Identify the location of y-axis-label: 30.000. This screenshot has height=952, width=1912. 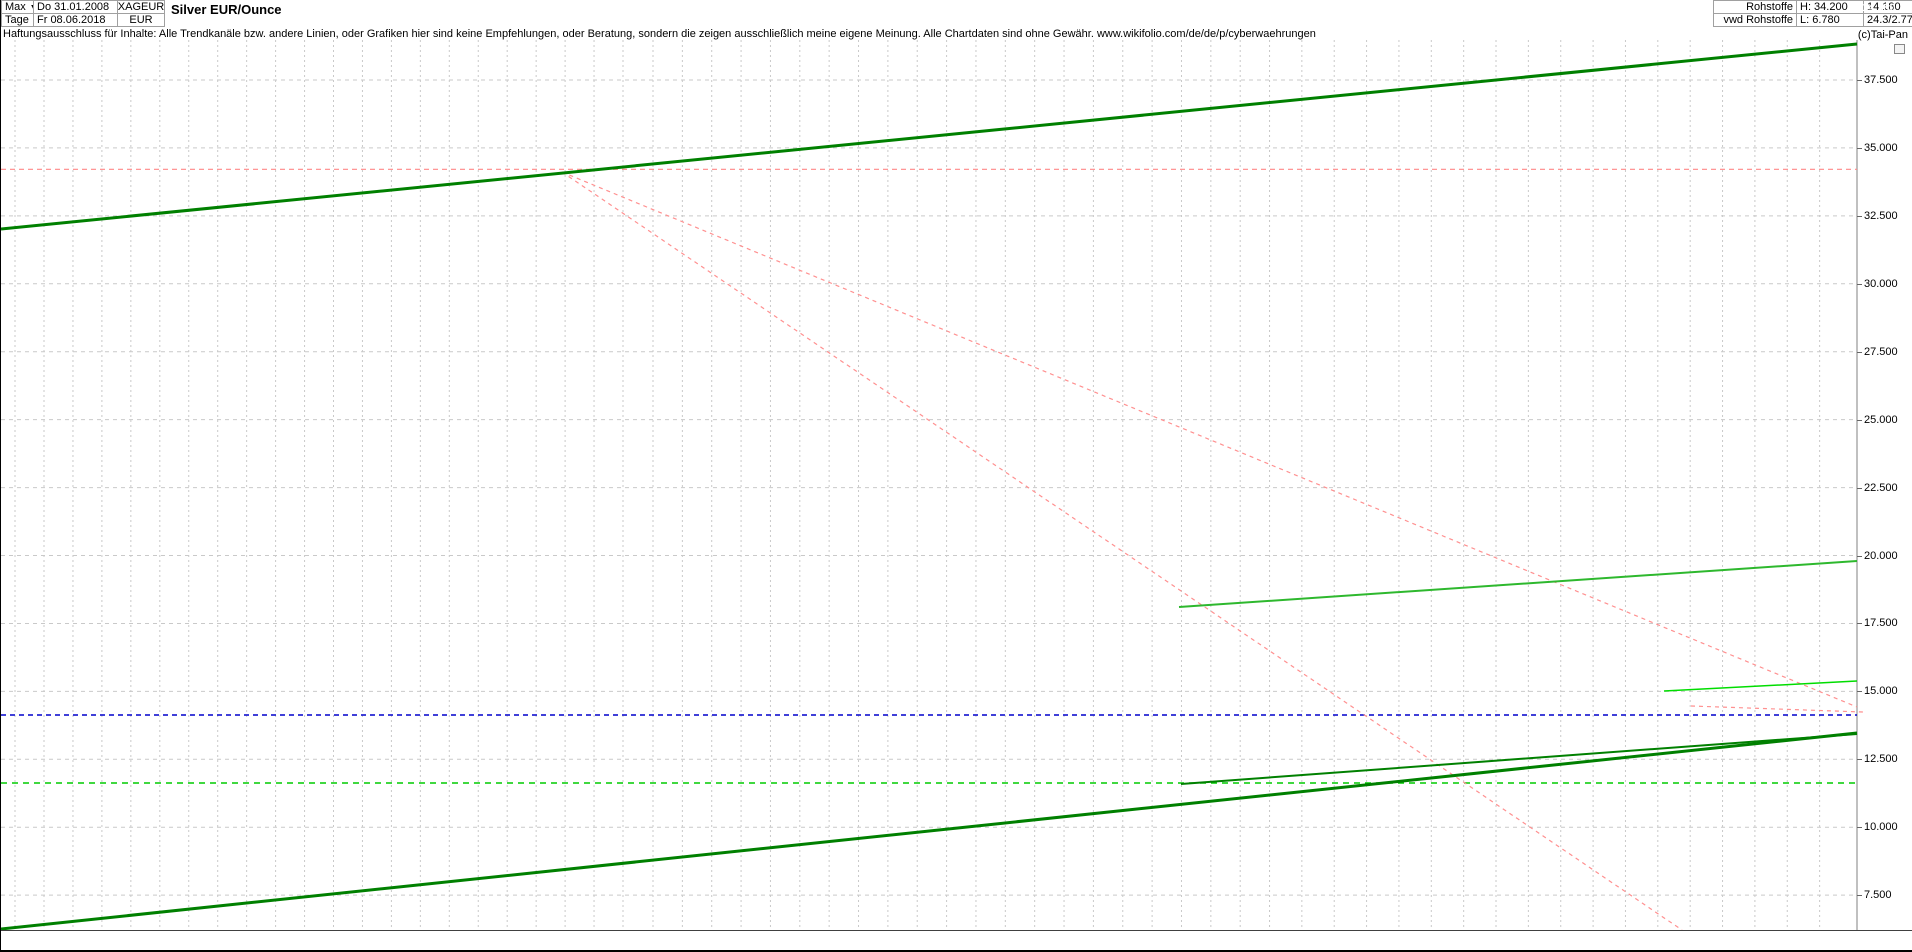
(1881, 283).